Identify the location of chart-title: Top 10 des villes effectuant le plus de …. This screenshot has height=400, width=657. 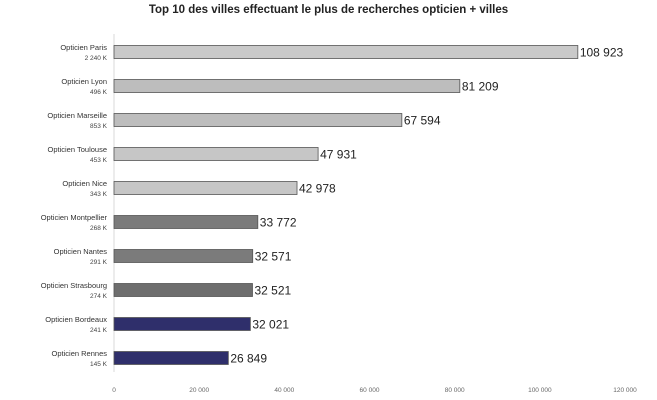
(328, 10).